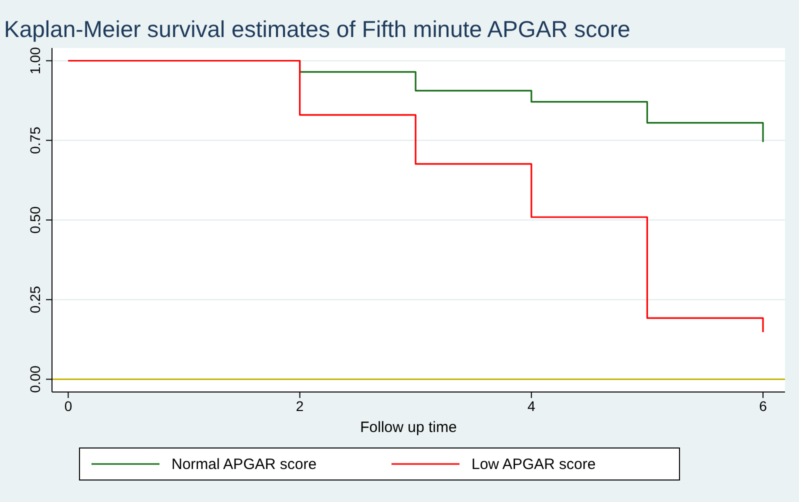  I want to click on y-tick-label: 0.75, so click(35, 140).